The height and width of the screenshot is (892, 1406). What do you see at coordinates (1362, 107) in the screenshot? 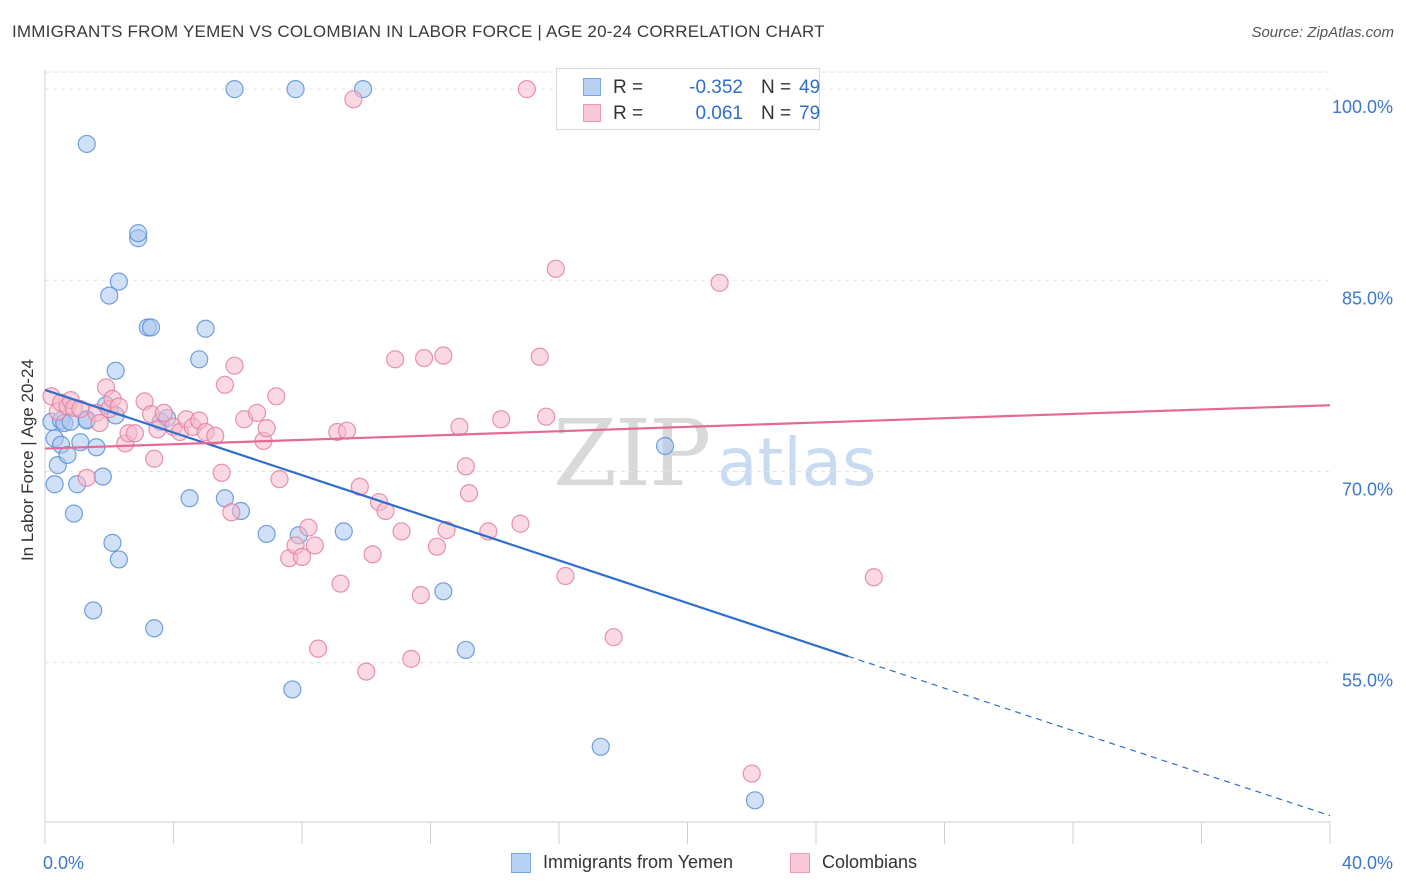
I see `y-tick-label: 100.0%` at bounding box center [1362, 107].